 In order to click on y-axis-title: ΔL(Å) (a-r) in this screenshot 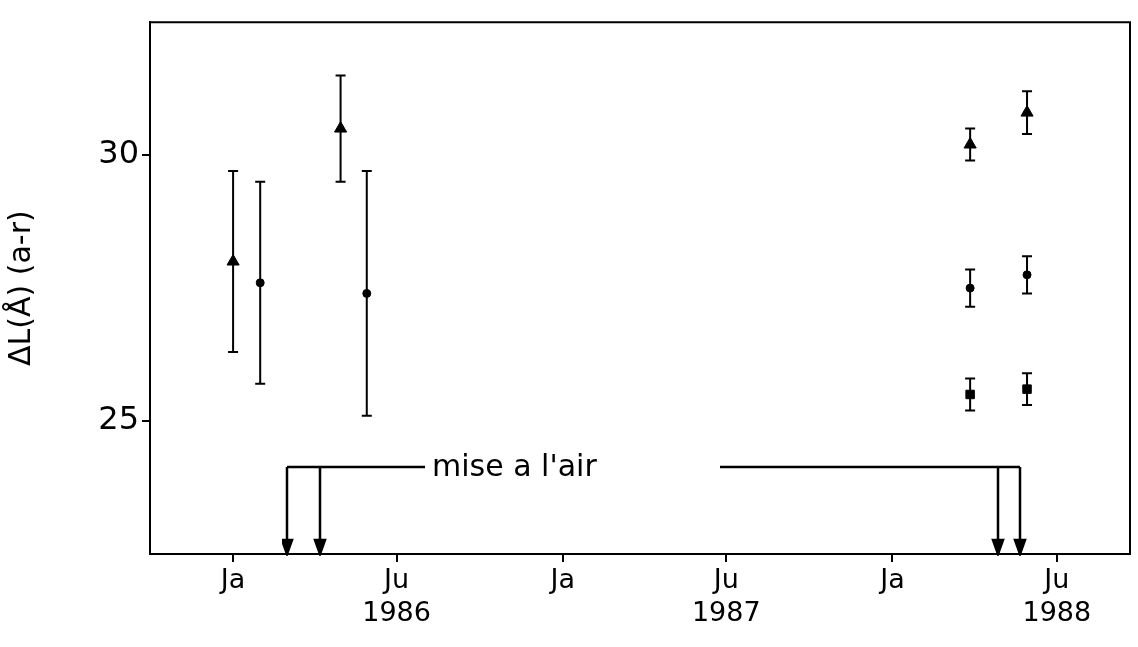, I will do `click(19, 288)`.